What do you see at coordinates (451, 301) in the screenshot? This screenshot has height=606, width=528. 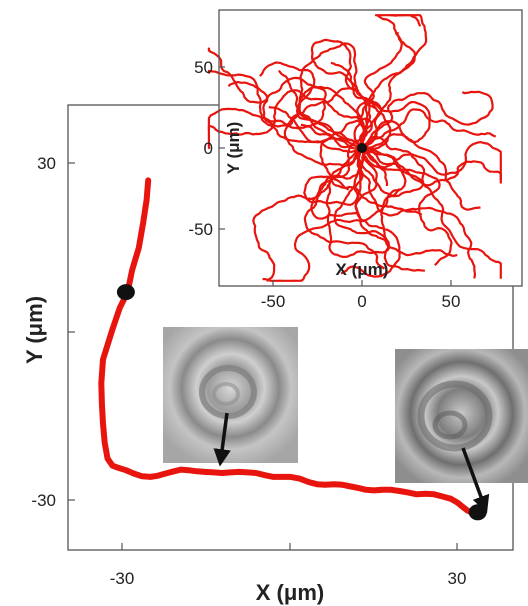 I see `inset-x-tick-label-50: 50` at bounding box center [451, 301].